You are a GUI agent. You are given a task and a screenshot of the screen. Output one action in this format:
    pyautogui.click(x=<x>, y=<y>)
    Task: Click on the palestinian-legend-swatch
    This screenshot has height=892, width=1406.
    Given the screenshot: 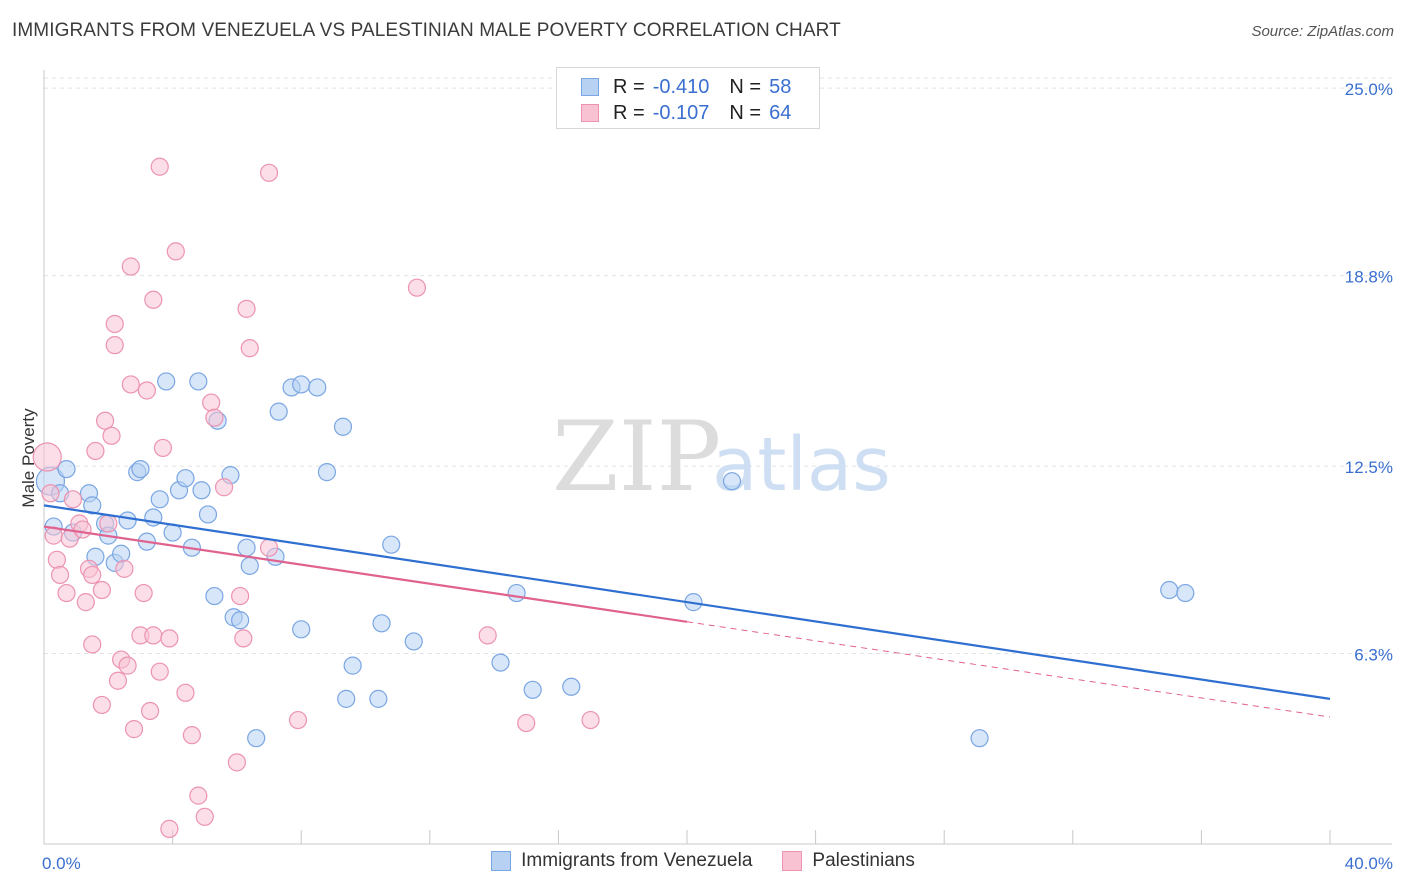 What is the action you would take?
    pyautogui.click(x=792, y=861)
    